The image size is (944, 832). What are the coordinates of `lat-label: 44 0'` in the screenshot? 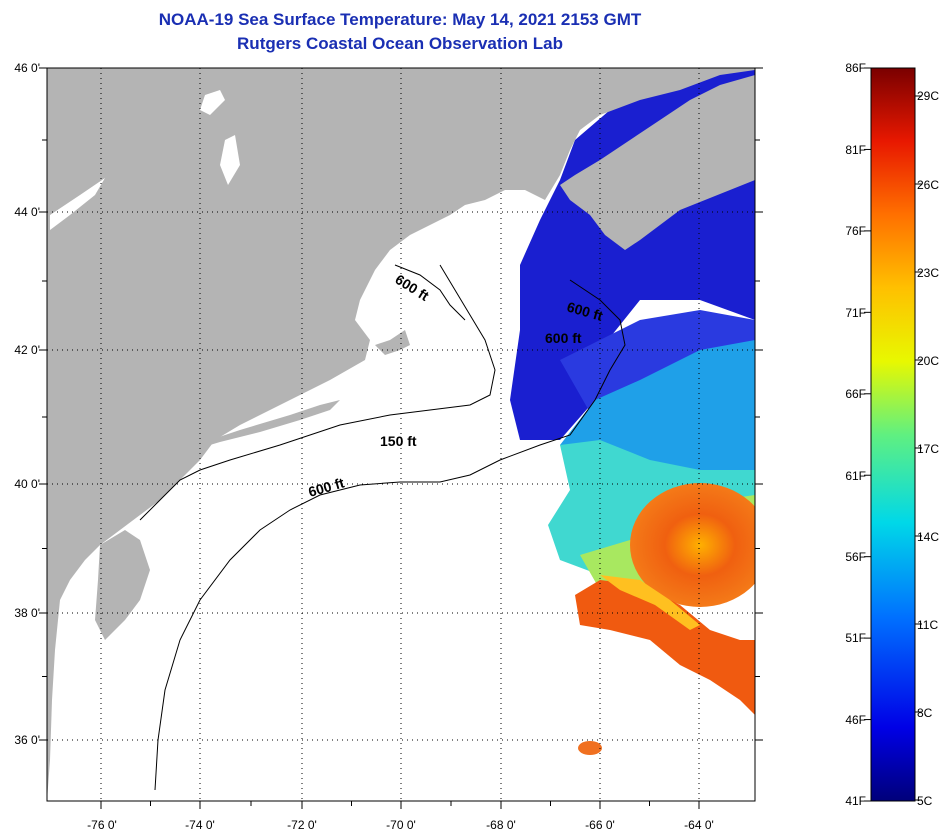 It's located at (27, 212).